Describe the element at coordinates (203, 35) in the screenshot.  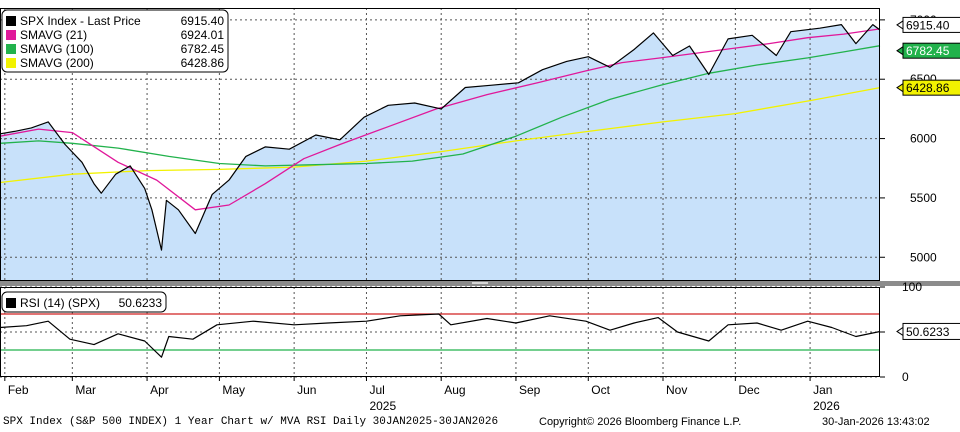
I see `legend-value-s21: 6924.01` at that location.